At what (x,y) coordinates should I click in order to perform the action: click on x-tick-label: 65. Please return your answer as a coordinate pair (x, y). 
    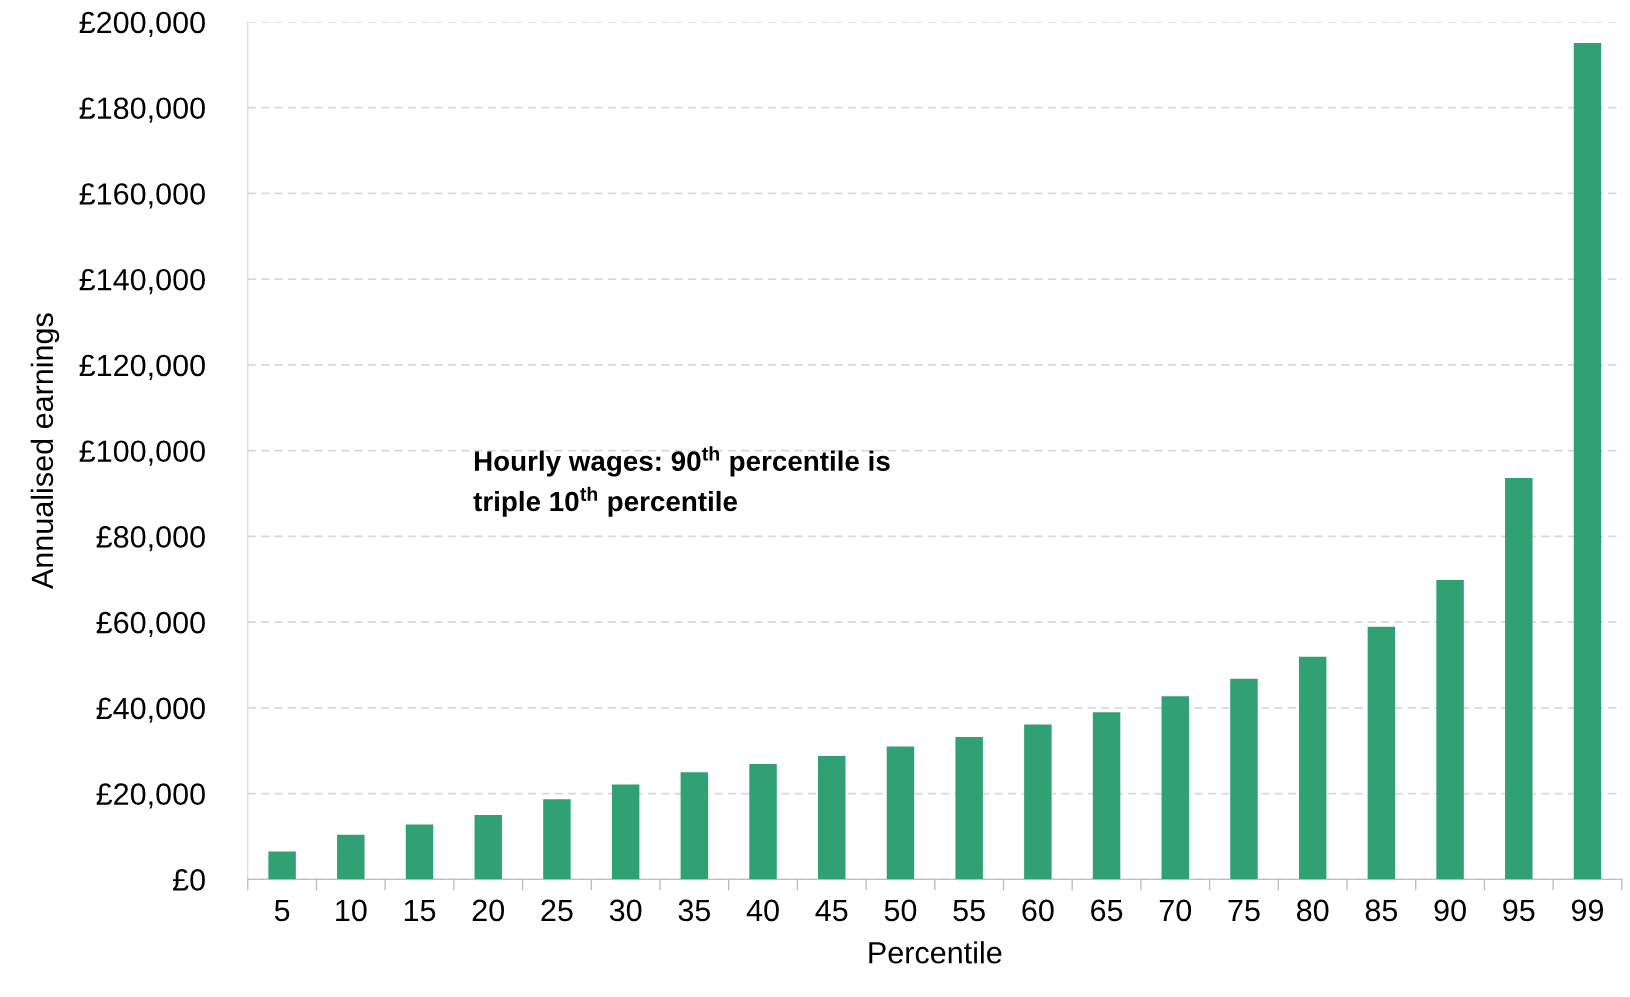
    Looking at the image, I should click on (1107, 910).